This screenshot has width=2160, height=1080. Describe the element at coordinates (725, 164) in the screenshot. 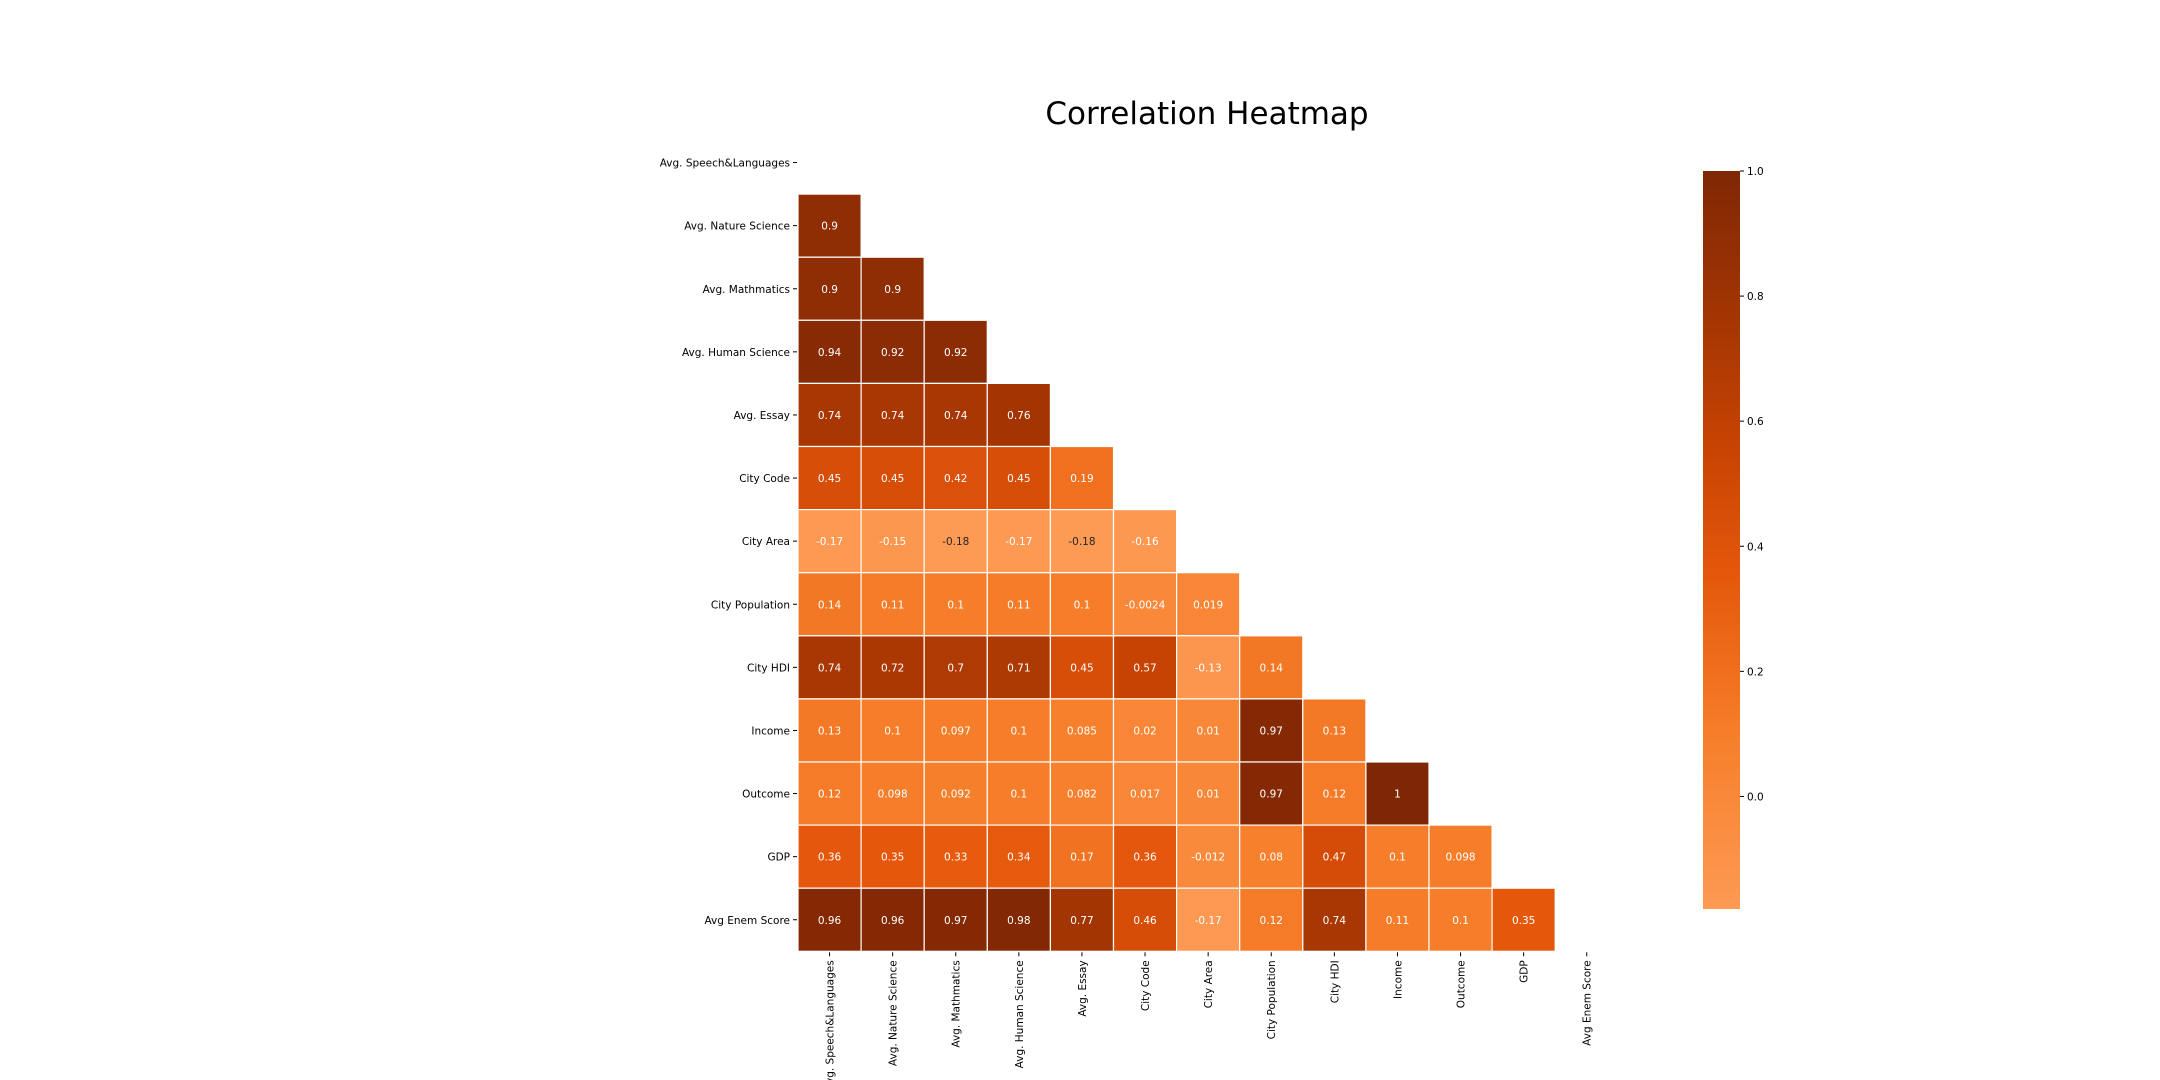

I see `y-tick-label: Avg. Speech&Languages` at that location.